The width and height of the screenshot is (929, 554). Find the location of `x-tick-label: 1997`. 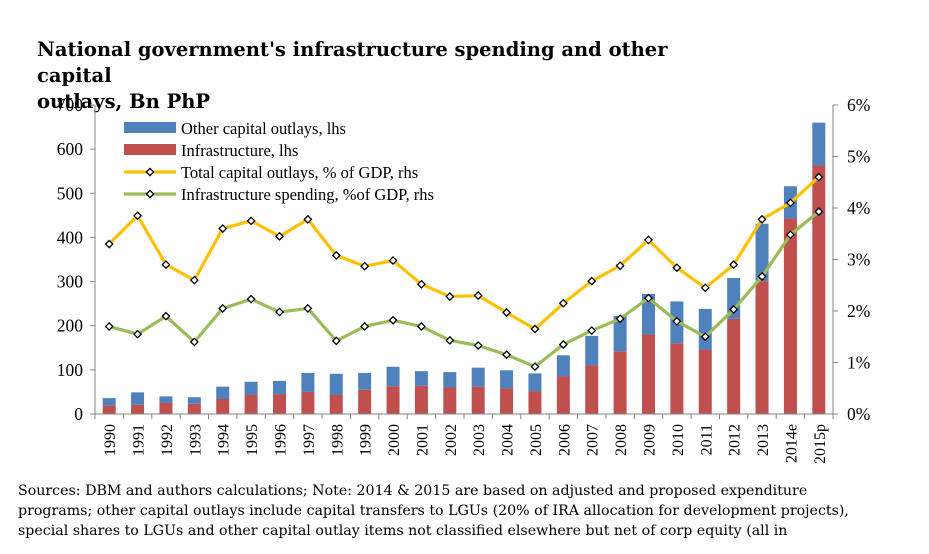

x-tick-label: 1997 is located at coordinates (309, 440).